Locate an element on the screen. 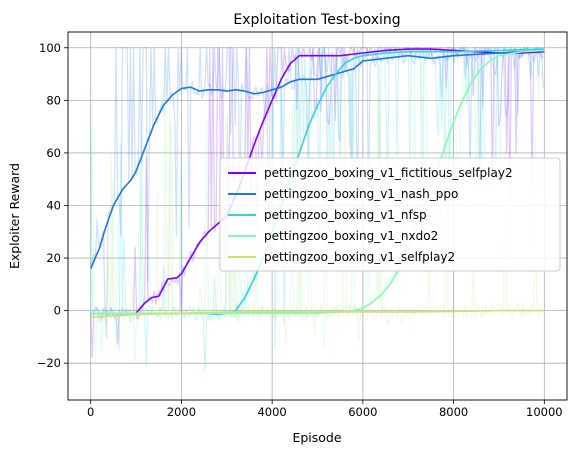 The height and width of the screenshot is (455, 574). y-axis-label: Exploiter Reward is located at coordinates (14, 216).